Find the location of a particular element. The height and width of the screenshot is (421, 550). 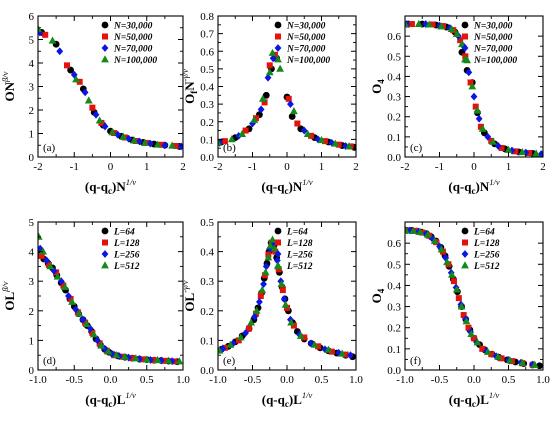

panel-1-legend-label-3: N=100,000 is located at coordinates (308, 61).